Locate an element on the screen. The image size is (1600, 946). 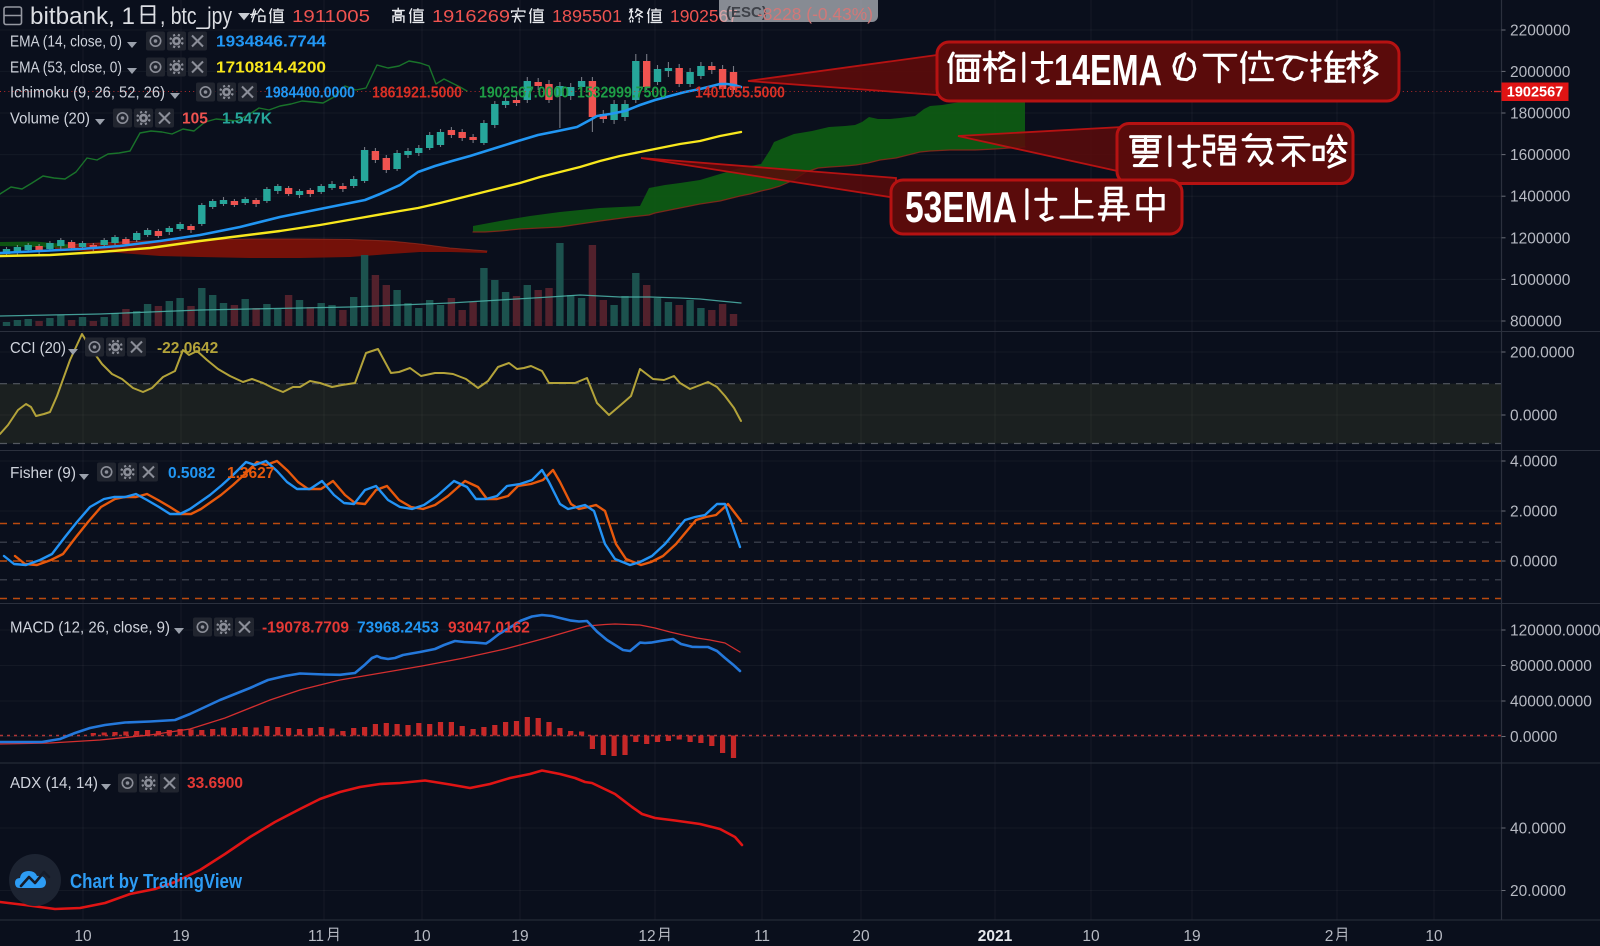
svg-text: -19078.7709 is located at coordinates (305, 628).